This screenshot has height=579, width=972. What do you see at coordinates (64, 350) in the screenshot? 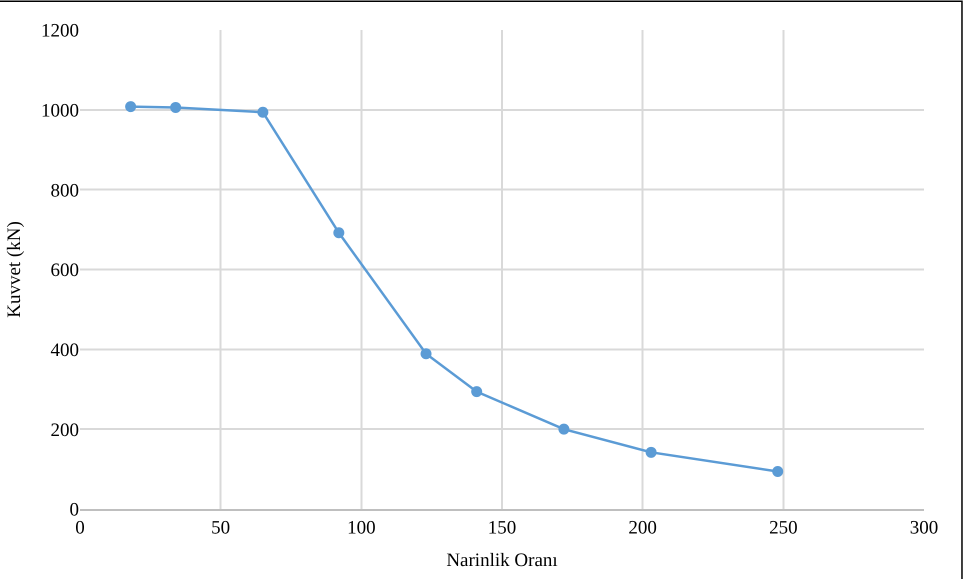
I see `y-tick-label: 400` at bounding box center [64, 350].